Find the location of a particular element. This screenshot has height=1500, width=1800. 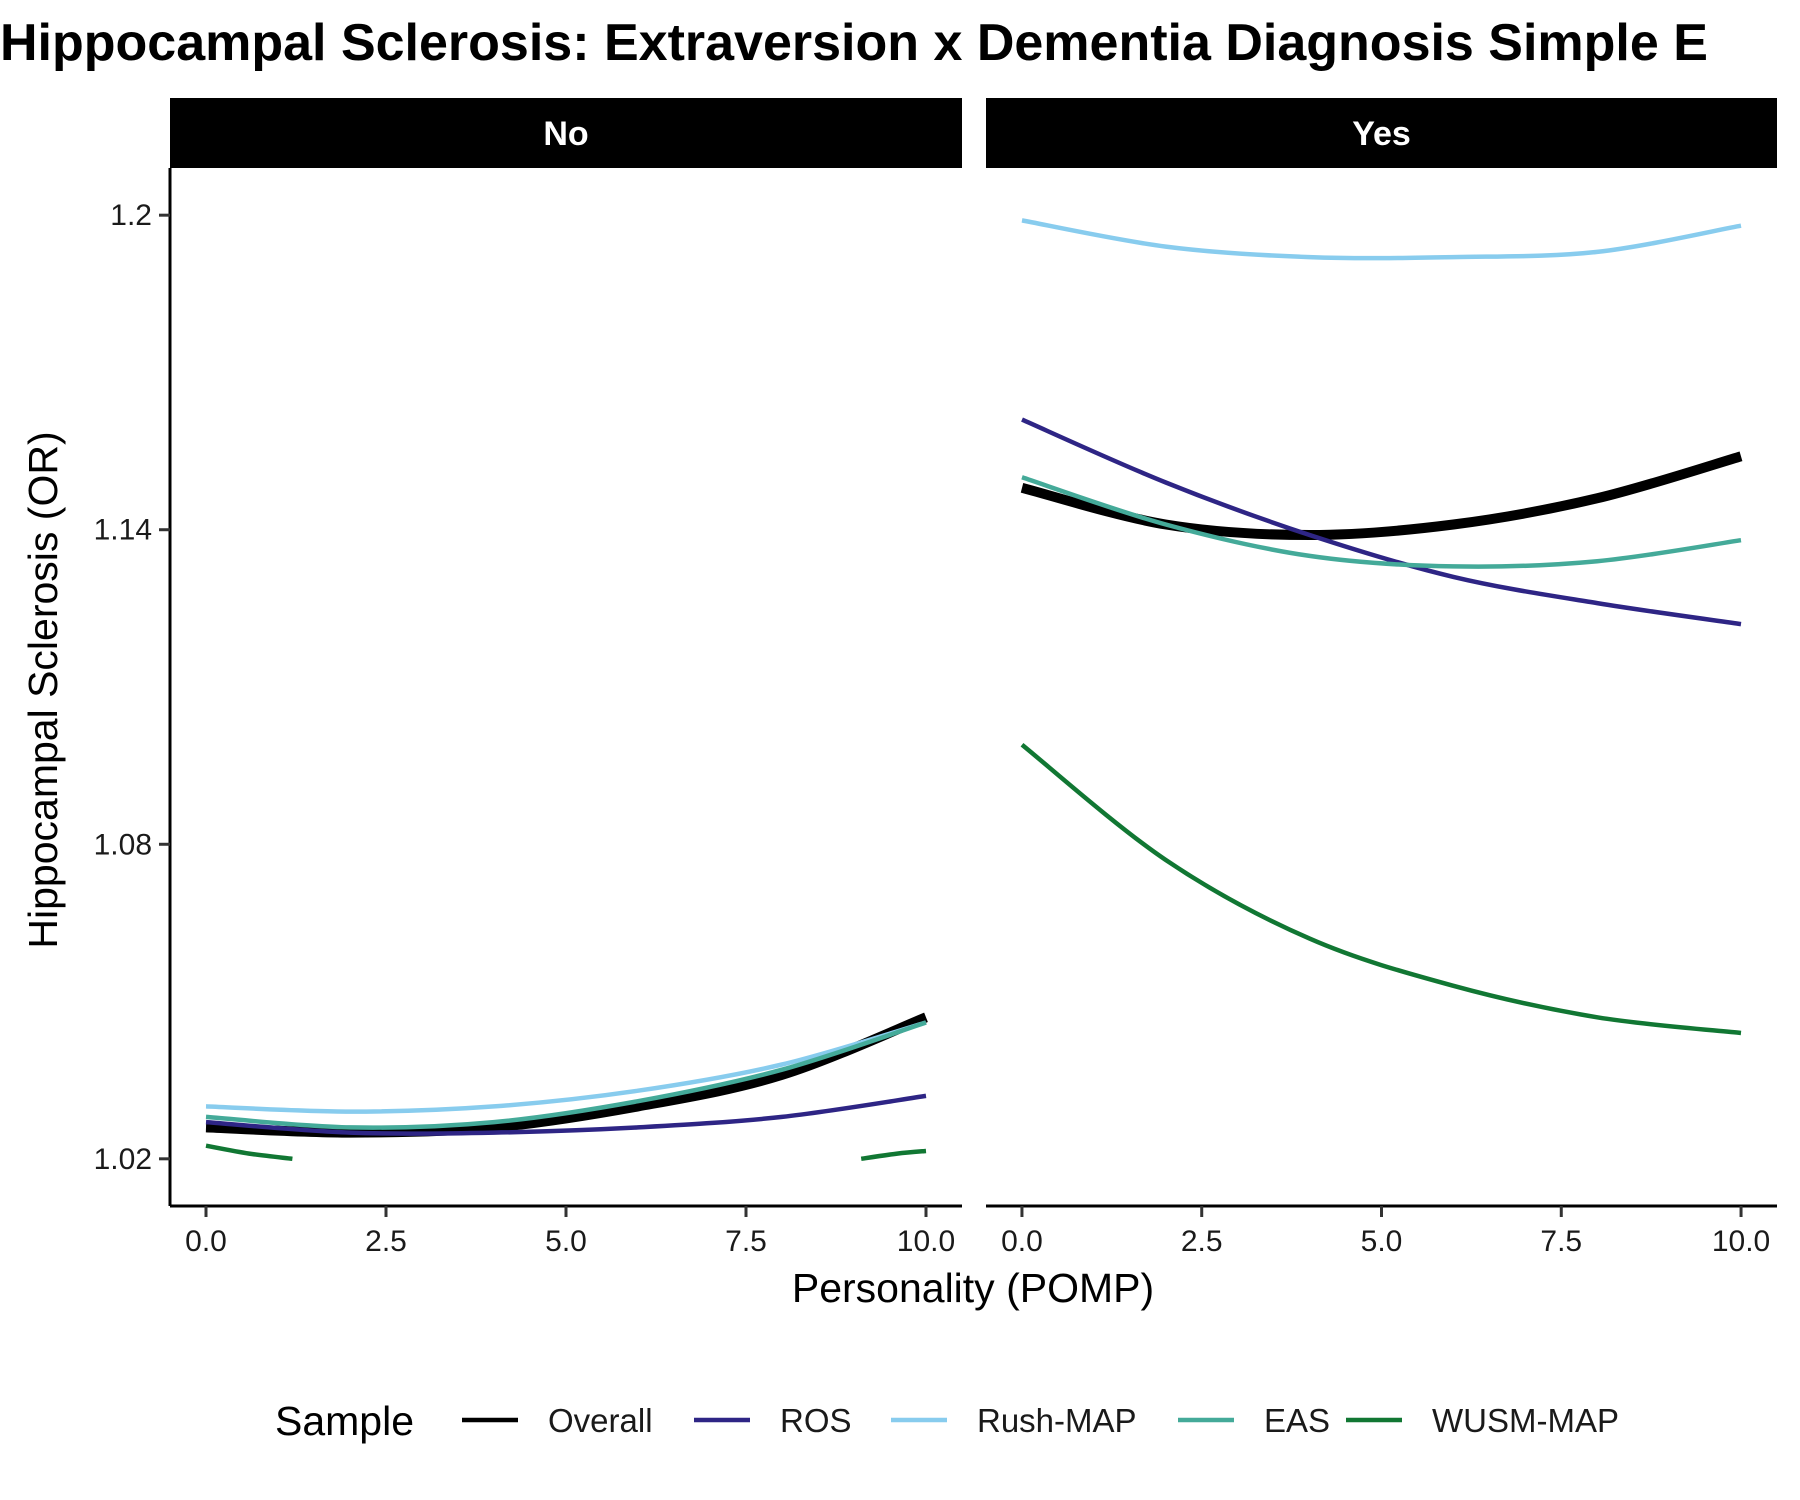

panel-yes-strip is located at coordinates (1381, 133).